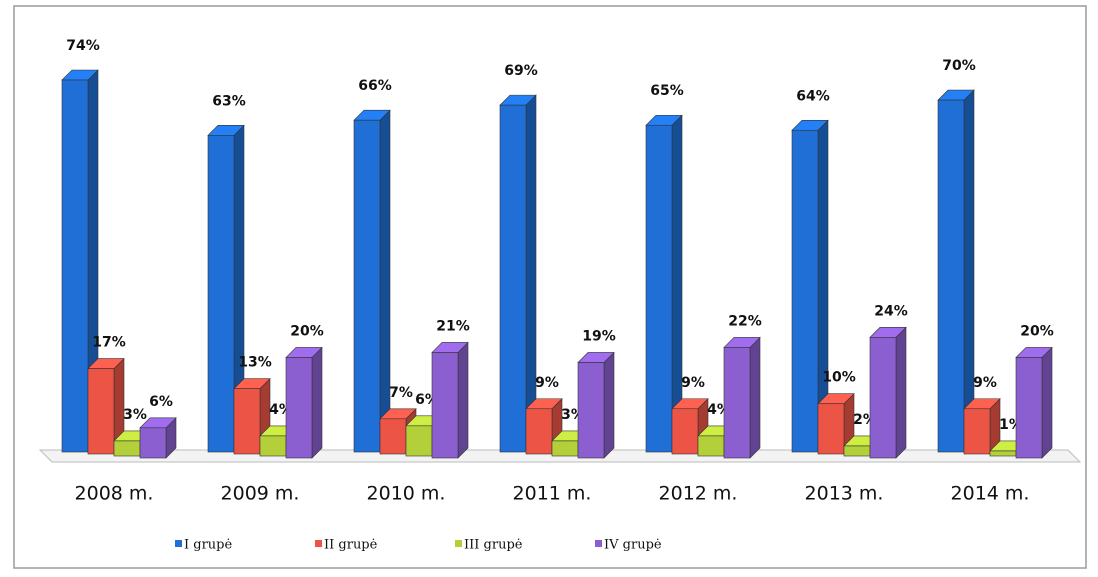 This screenshot has height=577, width=1098. Describe the element at coordinates (844, 494) in the screenshot. I see `x-tick-label: 2013 m.` at that location.